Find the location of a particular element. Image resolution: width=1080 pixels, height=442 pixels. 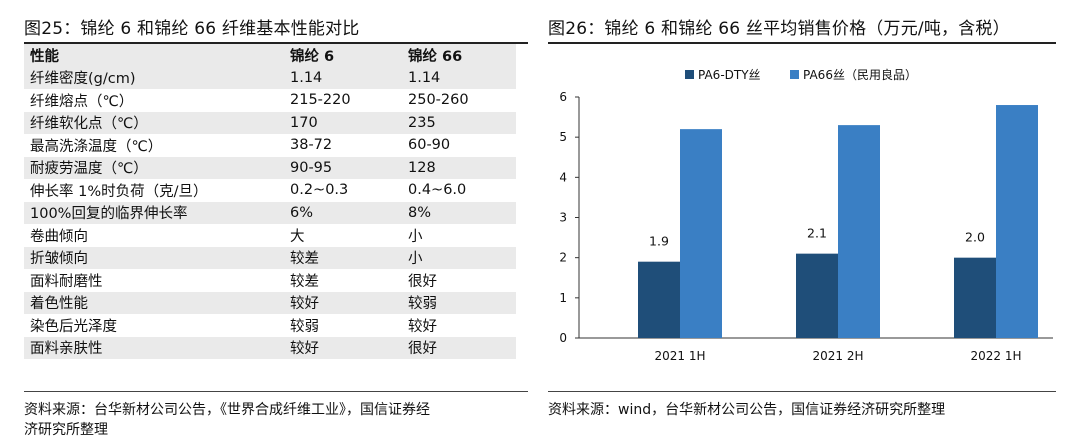

table-cell: 染色后光泽度 is located at coordinates (73, 326).